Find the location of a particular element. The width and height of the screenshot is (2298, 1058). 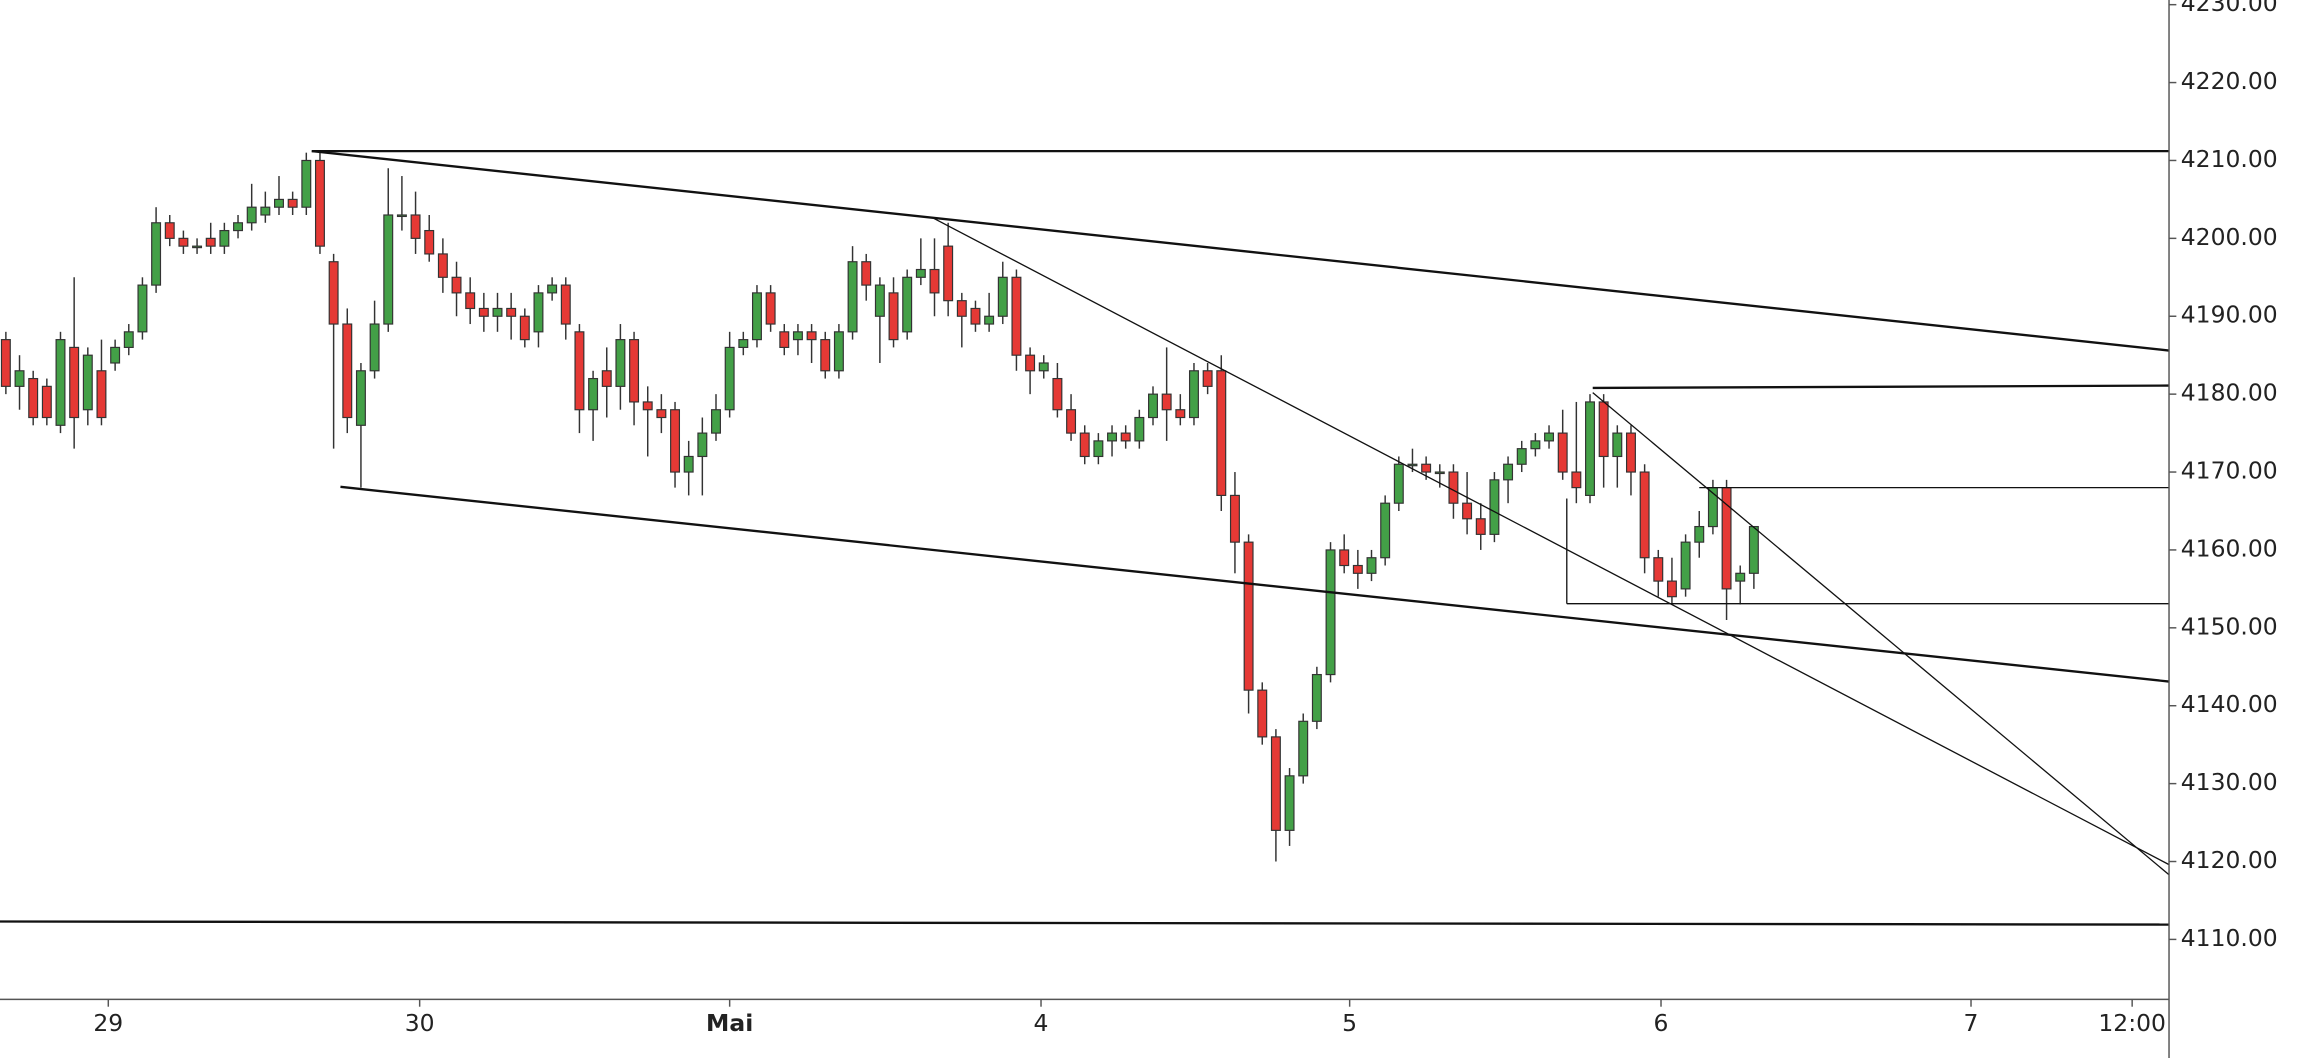

x-tick-label: 7 is located at coordinates (1971, 1023).